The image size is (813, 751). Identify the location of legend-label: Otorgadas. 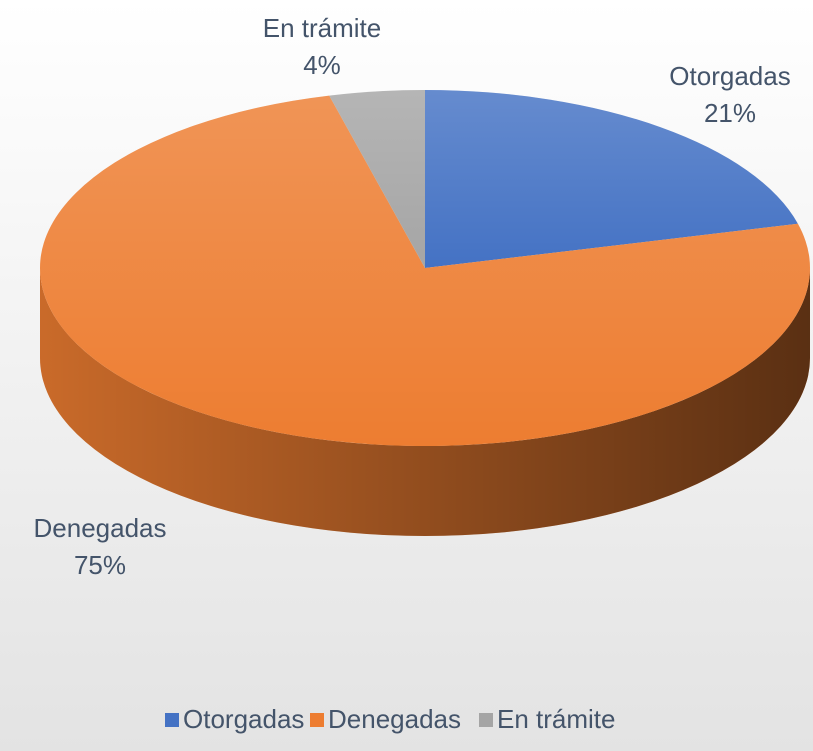
(243, 719).